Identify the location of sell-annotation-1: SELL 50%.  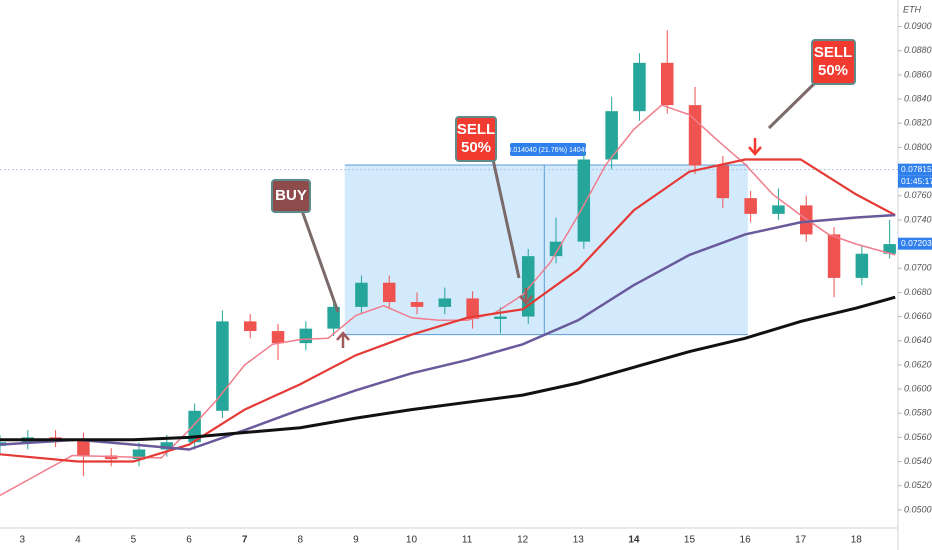
(494, 210).